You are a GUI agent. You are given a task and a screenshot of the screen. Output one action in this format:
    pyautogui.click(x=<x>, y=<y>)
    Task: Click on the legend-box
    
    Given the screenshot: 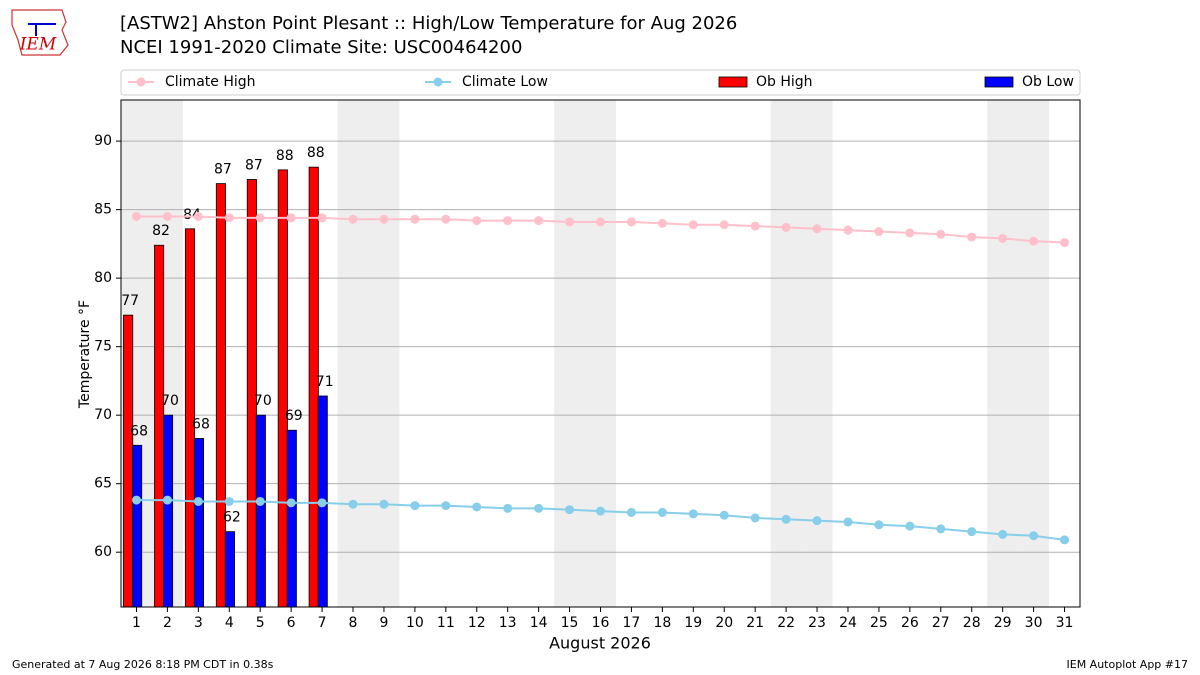 What is the action you would take?
    pyautogui.click(x=600, y=82)
    